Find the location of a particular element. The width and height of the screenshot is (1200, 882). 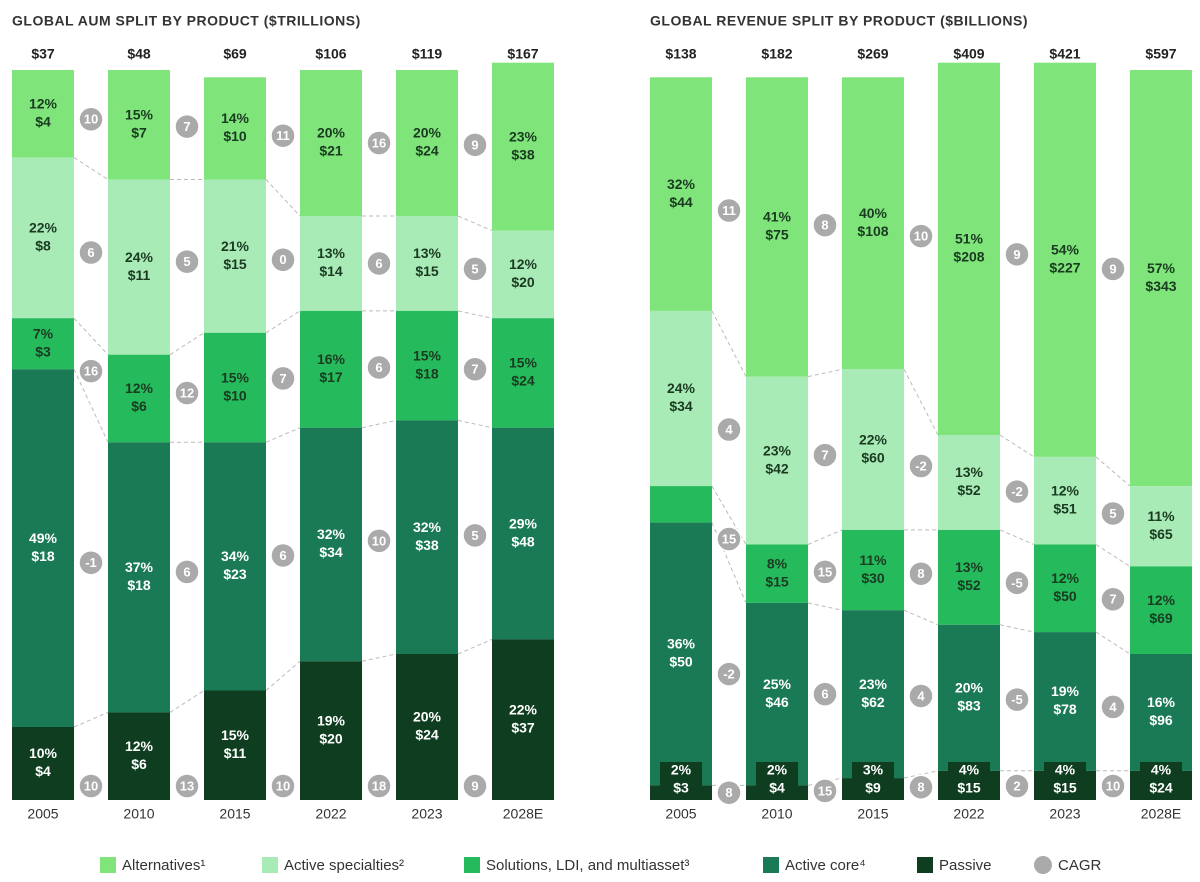

value-label: 23% is located at coordinates (523, 136).